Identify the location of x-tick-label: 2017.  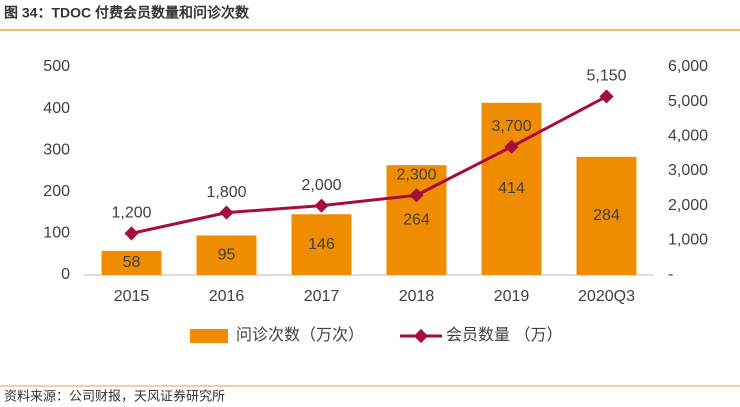
(322, 296).